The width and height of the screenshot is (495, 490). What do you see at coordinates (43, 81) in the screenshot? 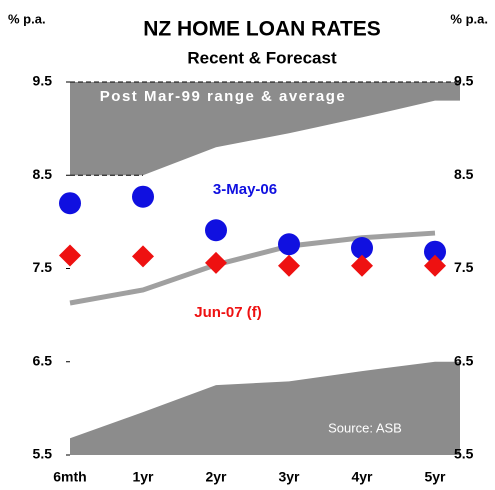
I see `y-tick-label: 9.5` at bounding box center [43, 81].